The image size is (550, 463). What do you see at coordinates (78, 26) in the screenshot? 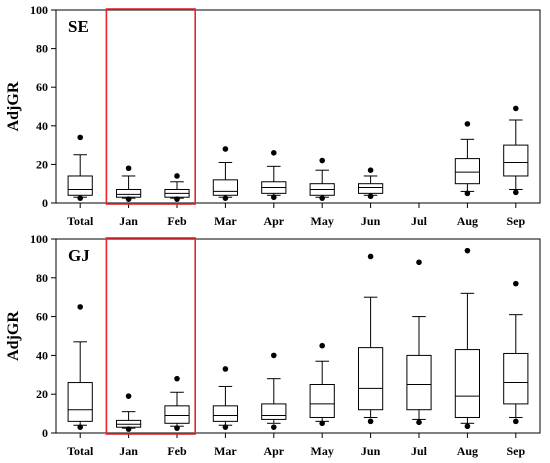
I see `panel-label: SE` at bounding box center [78, 26].